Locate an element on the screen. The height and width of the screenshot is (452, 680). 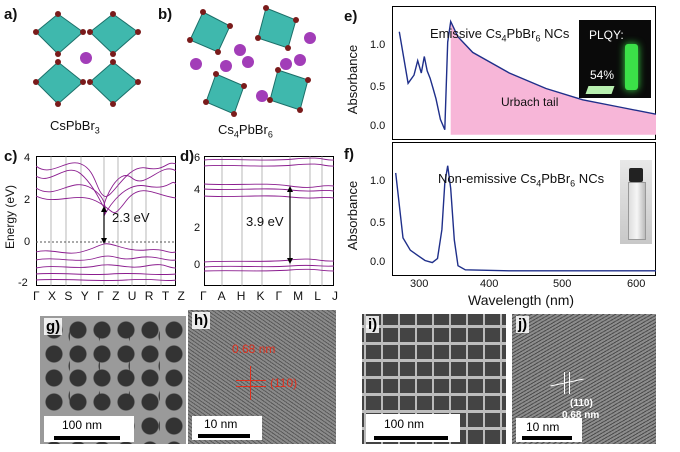
panel-d-label: d) is located at coordinates (187, 156).